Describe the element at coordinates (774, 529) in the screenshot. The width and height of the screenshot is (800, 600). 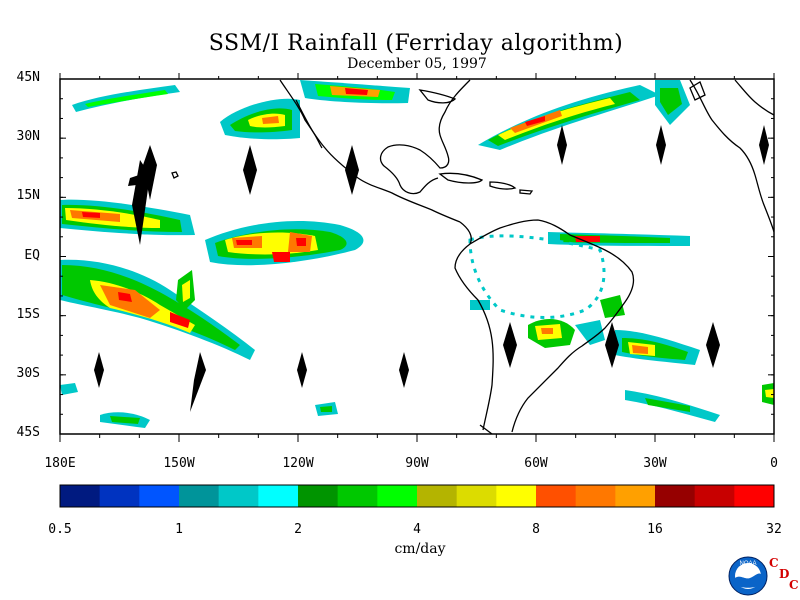
I see `colorbar-tick-6: 32` at that location.